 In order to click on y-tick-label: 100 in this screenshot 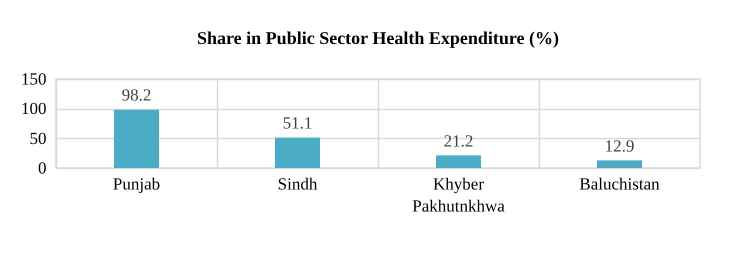, I will do `click(33, 108)`.